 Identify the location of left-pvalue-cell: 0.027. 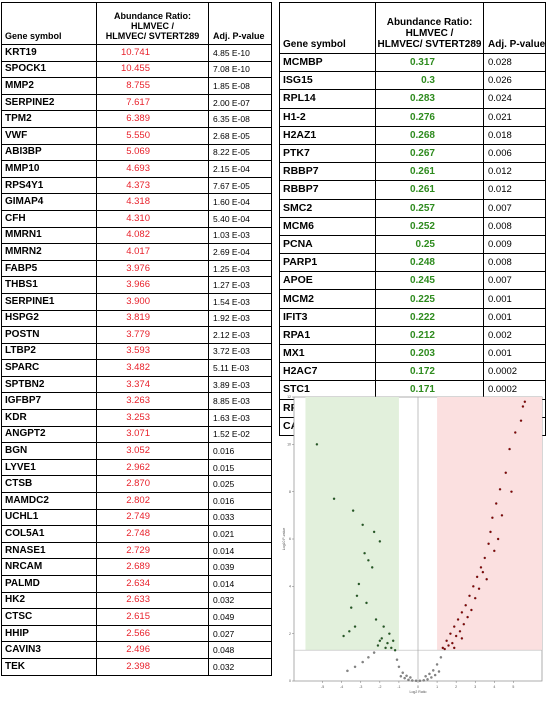
(240, 633).